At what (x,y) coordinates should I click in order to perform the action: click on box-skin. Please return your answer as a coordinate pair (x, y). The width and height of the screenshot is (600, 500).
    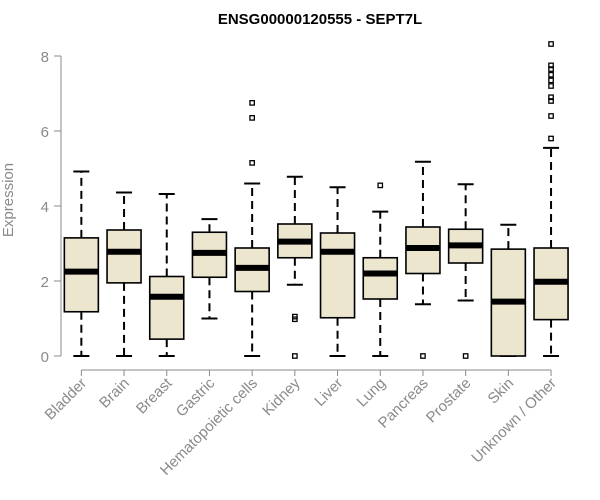
    Looking at the image, I should click on (508, 290).